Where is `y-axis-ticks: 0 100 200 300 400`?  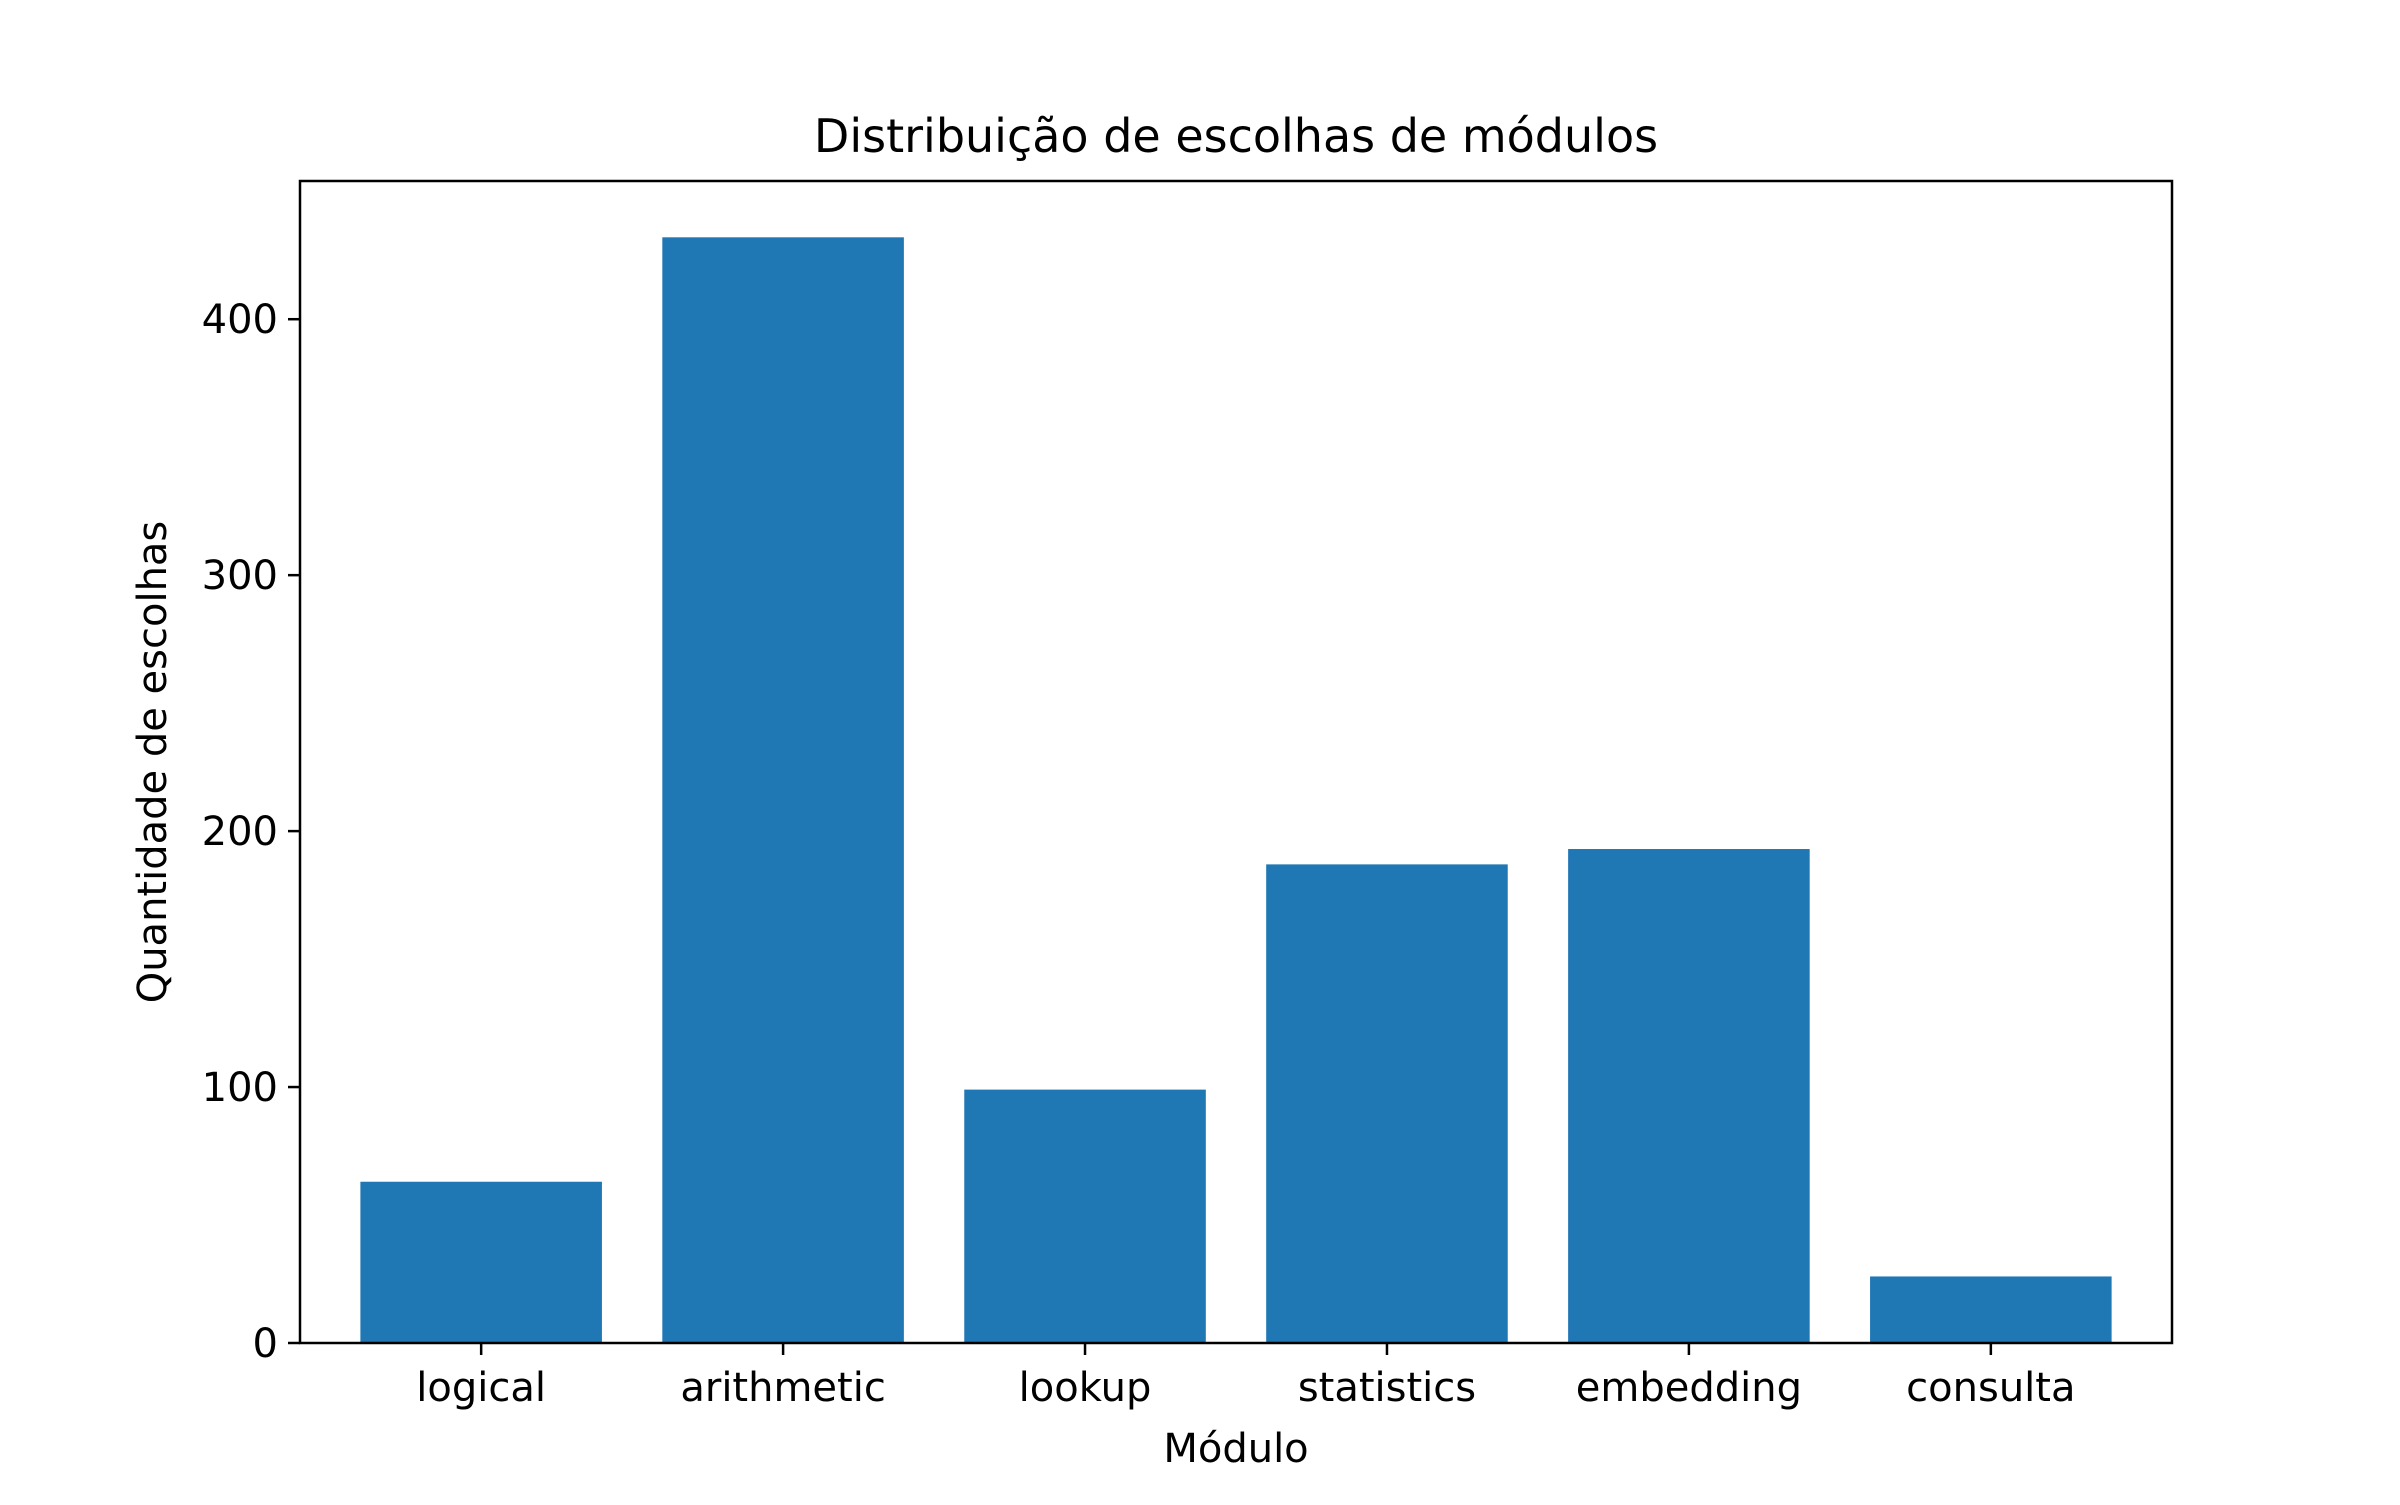 y-axis-ticks: 0 100 200 300 400 is located at coordinates (251, 832).